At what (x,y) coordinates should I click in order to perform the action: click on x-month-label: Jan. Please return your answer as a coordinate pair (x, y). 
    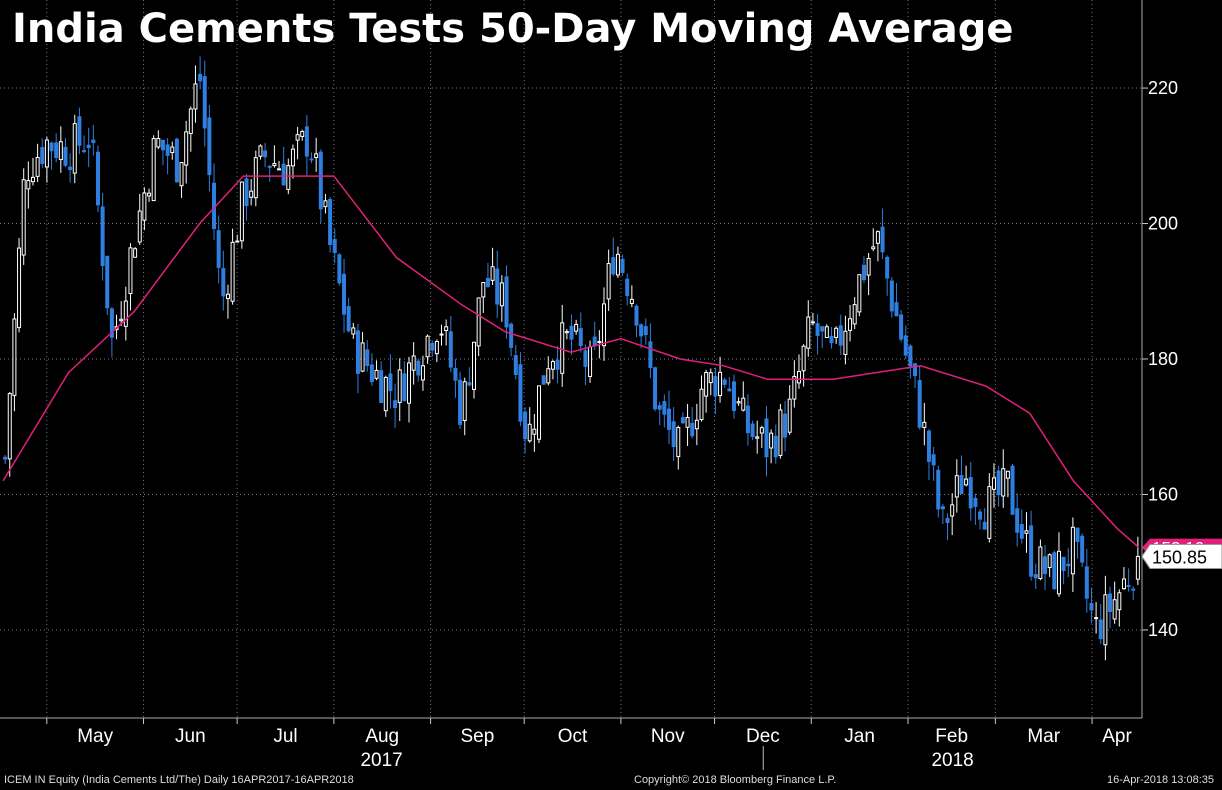
    Looking at the image, I should click on (859, 736).